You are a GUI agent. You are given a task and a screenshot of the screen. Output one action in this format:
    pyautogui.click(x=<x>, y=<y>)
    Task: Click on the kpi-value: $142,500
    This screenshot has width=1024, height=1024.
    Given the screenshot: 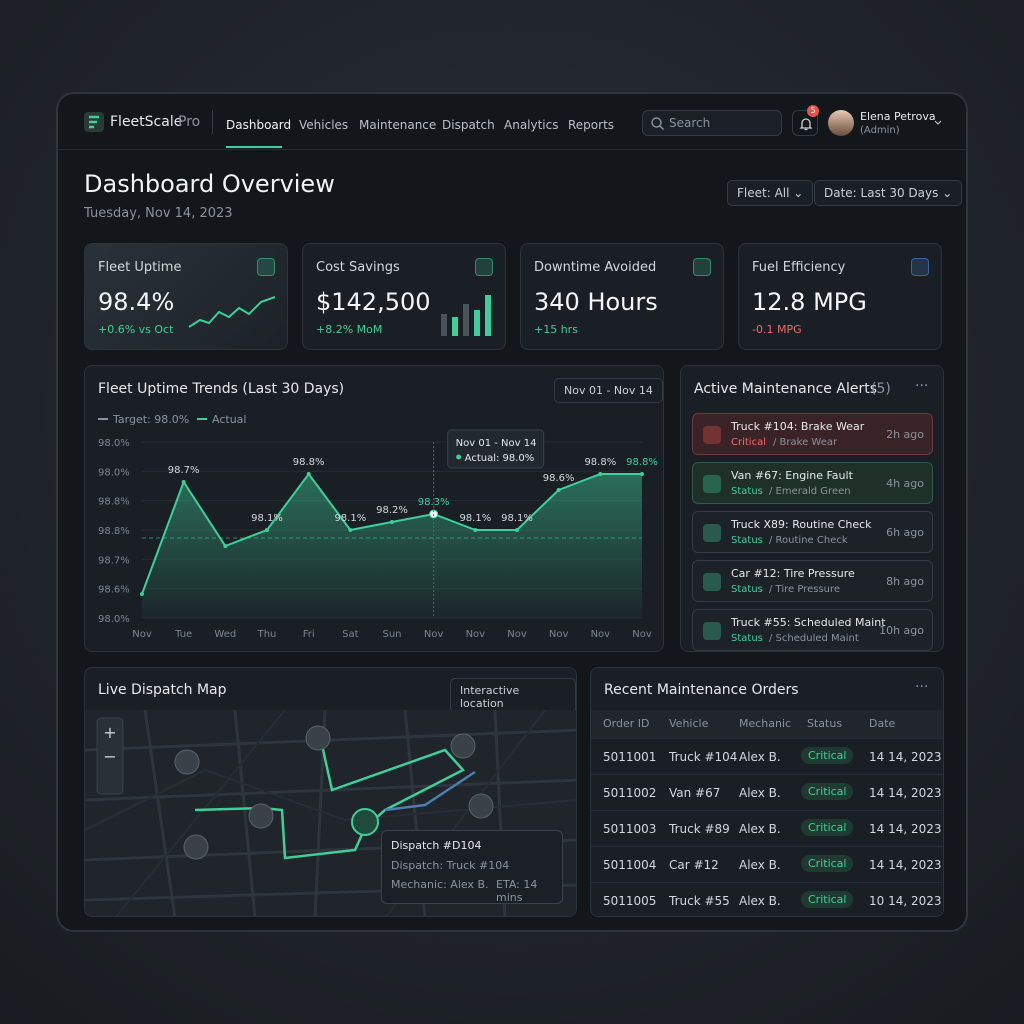 What is the action you would take?
    pyautogui.click(x=373, y=302)
    